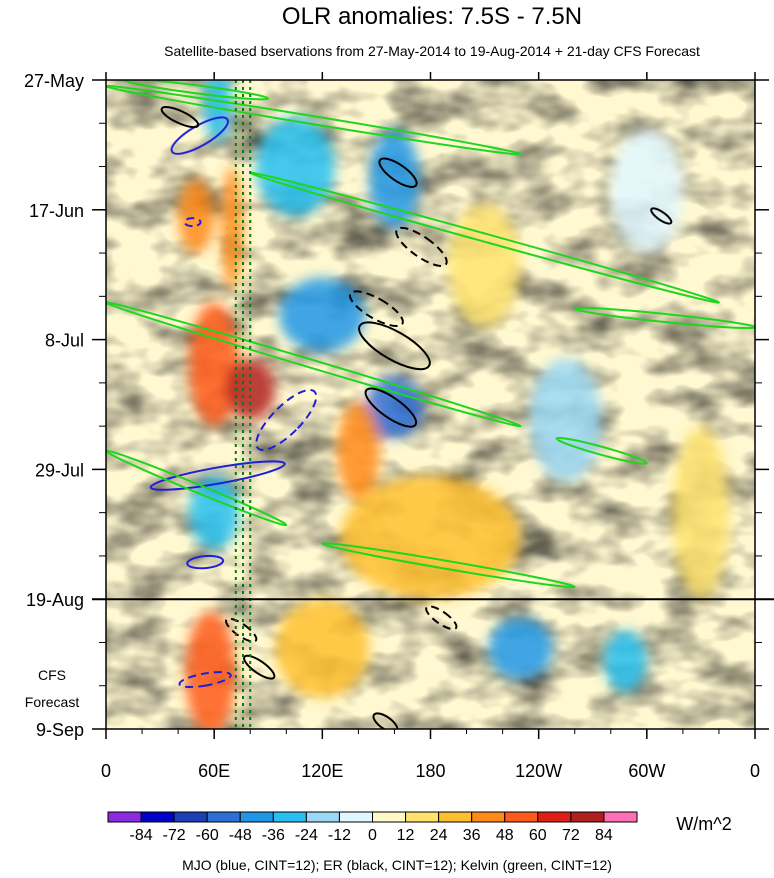  Describe the element at coordinates (59, 470) in the screenshot. I see `y-tick-label: 29-Jul` at that location.